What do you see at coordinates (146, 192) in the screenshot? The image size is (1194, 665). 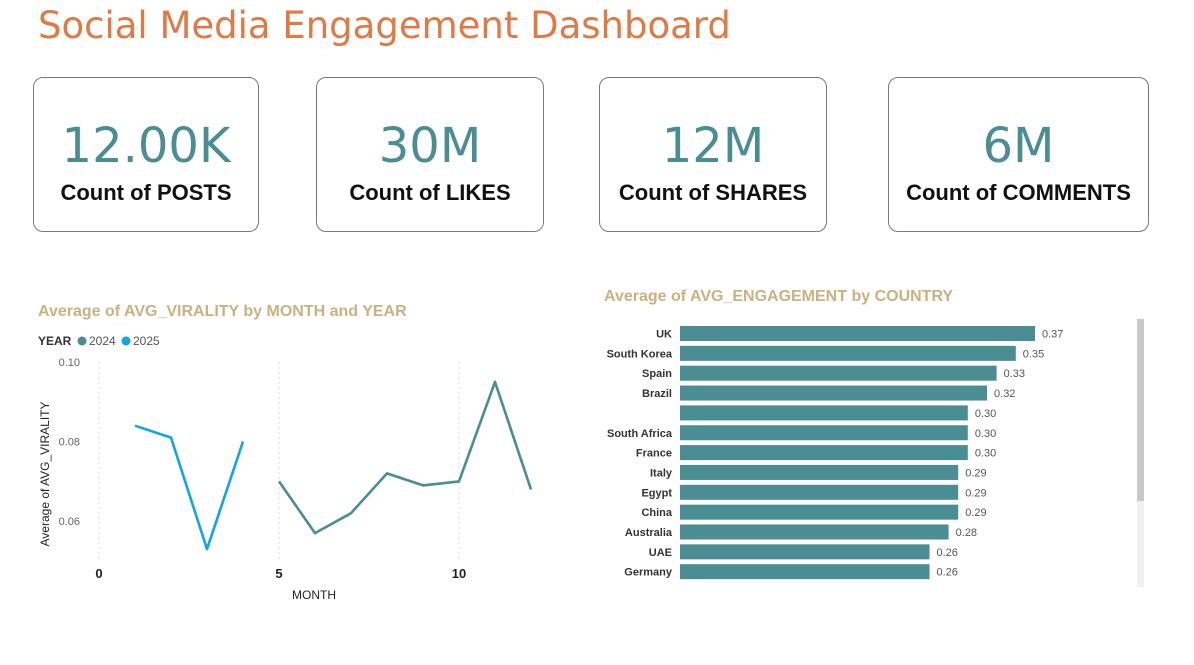 I see `kpi-label: Count of POSTS` at bounding box center [146, 192].